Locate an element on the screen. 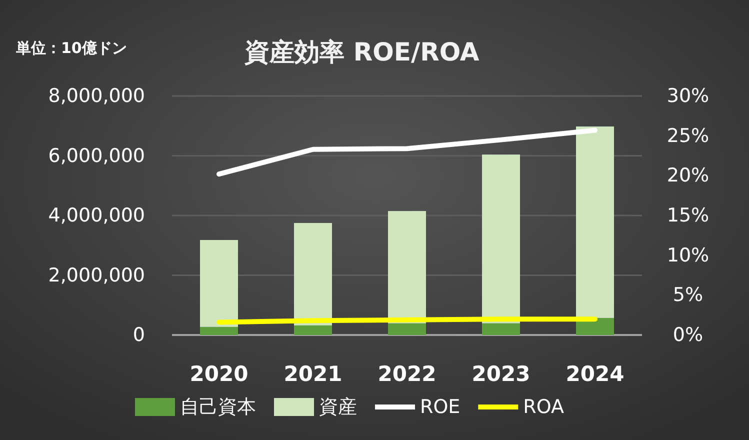 The height and width of the screenshot is (440, 749). y-tick-label: 0 is located at coordinates (138, 335).